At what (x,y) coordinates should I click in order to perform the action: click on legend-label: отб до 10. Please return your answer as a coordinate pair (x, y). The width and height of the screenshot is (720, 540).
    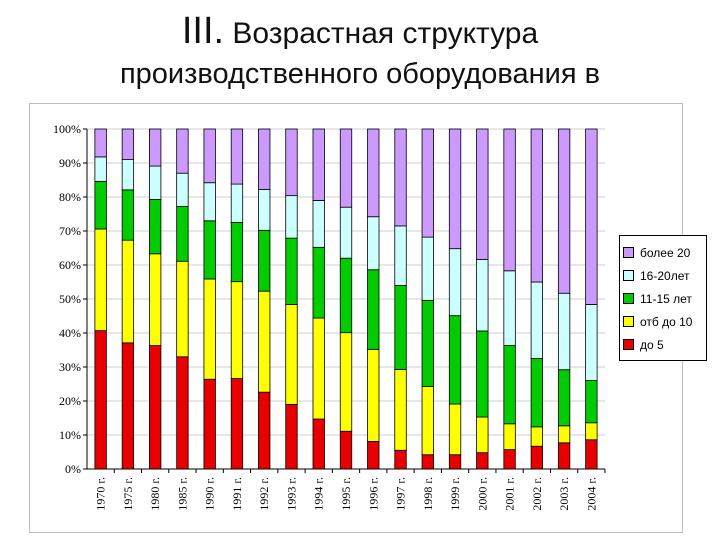
    Looking at the image, I should click on (666, 321).